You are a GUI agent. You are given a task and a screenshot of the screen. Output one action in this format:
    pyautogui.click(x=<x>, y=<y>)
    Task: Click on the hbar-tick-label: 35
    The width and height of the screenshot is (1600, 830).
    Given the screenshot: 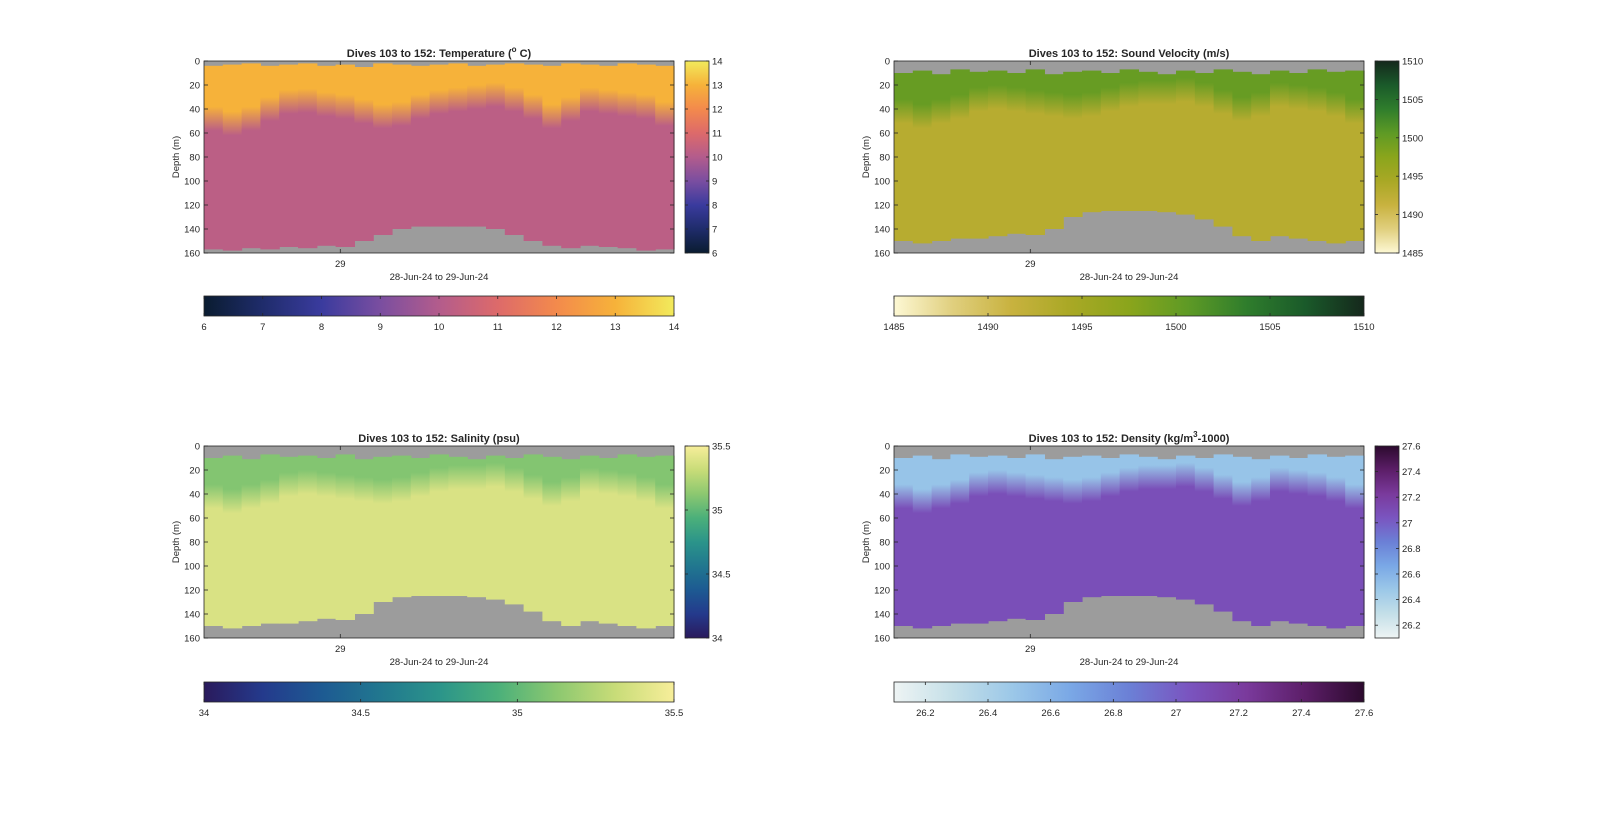 What is the action you would take?
    pyautogui.click(x=517, y=713)
    